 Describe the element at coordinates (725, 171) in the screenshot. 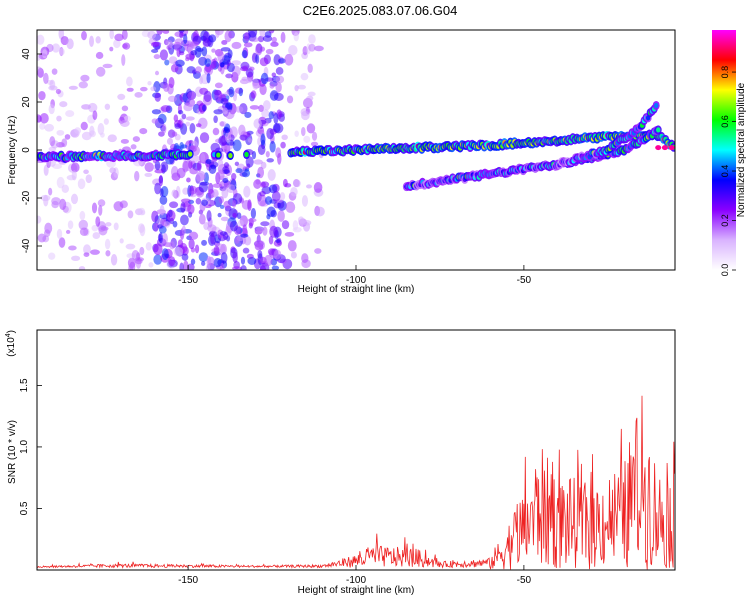

I see `colorbar-tick-label: 0.4` at that location.